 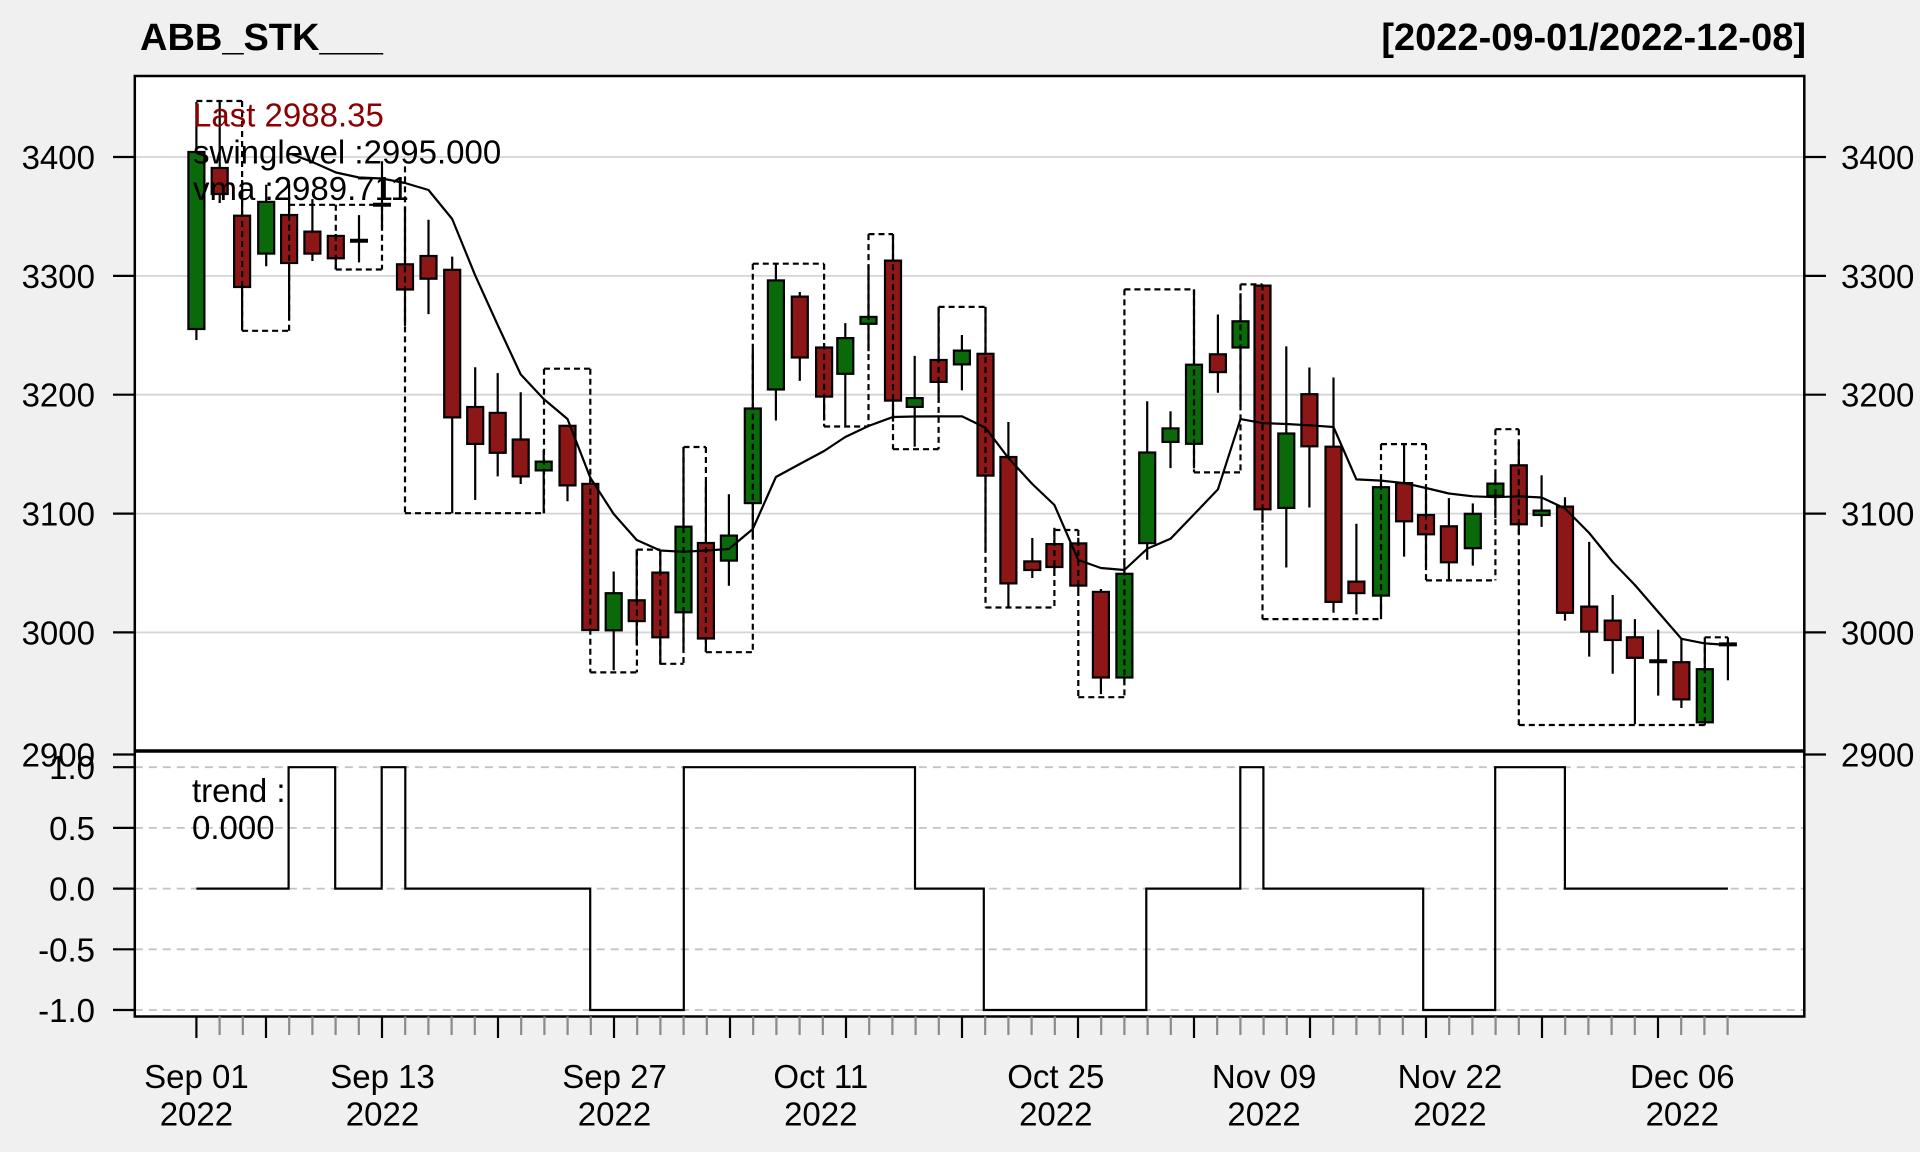 I want to click on svg-text: 0.5, so click(x=72, y=828).